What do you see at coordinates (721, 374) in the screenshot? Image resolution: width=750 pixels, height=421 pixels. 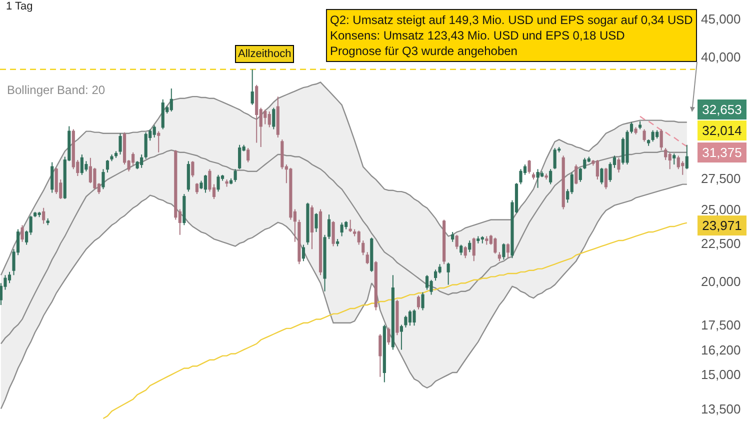 I see `y-tick-label: 15,000` at bounding box center [721, 374].